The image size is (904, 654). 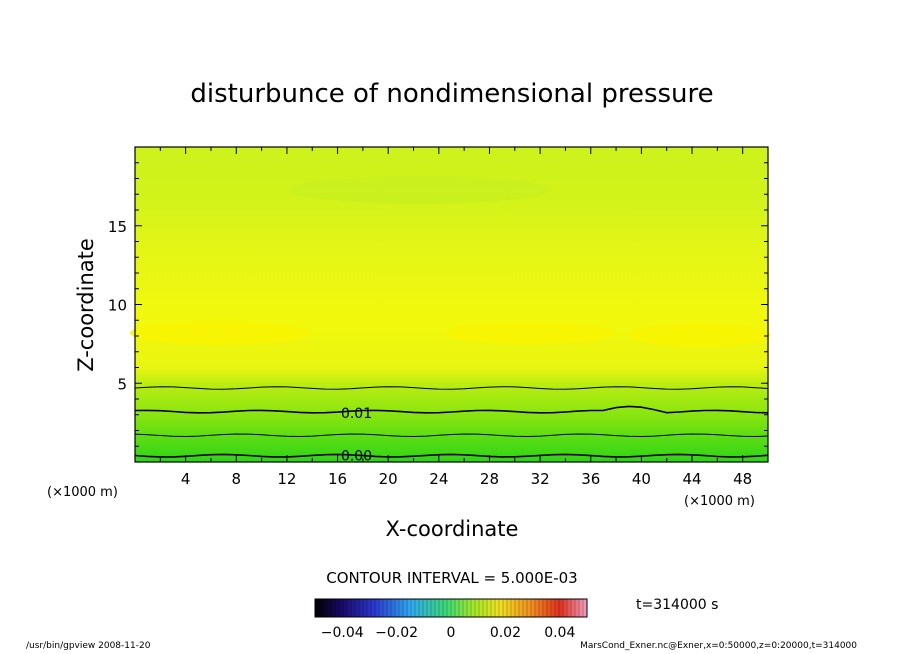 I want to click on x-tick-label: 16, so click(x=337, y=479).